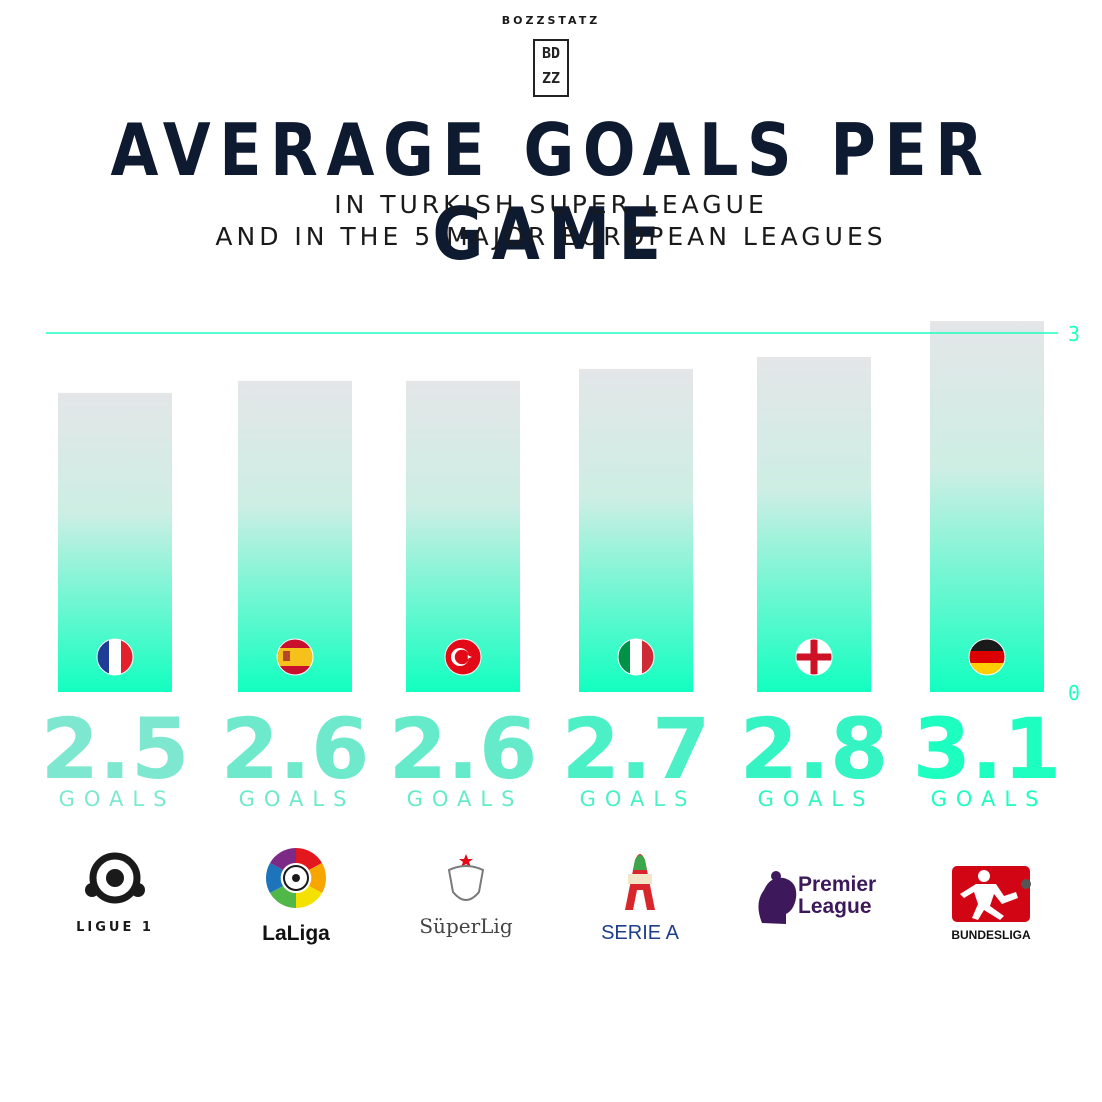 Image resolution: width=1102 pixels, height=1102 pixels. I want to click on seriea-icon, so click(640, 882).